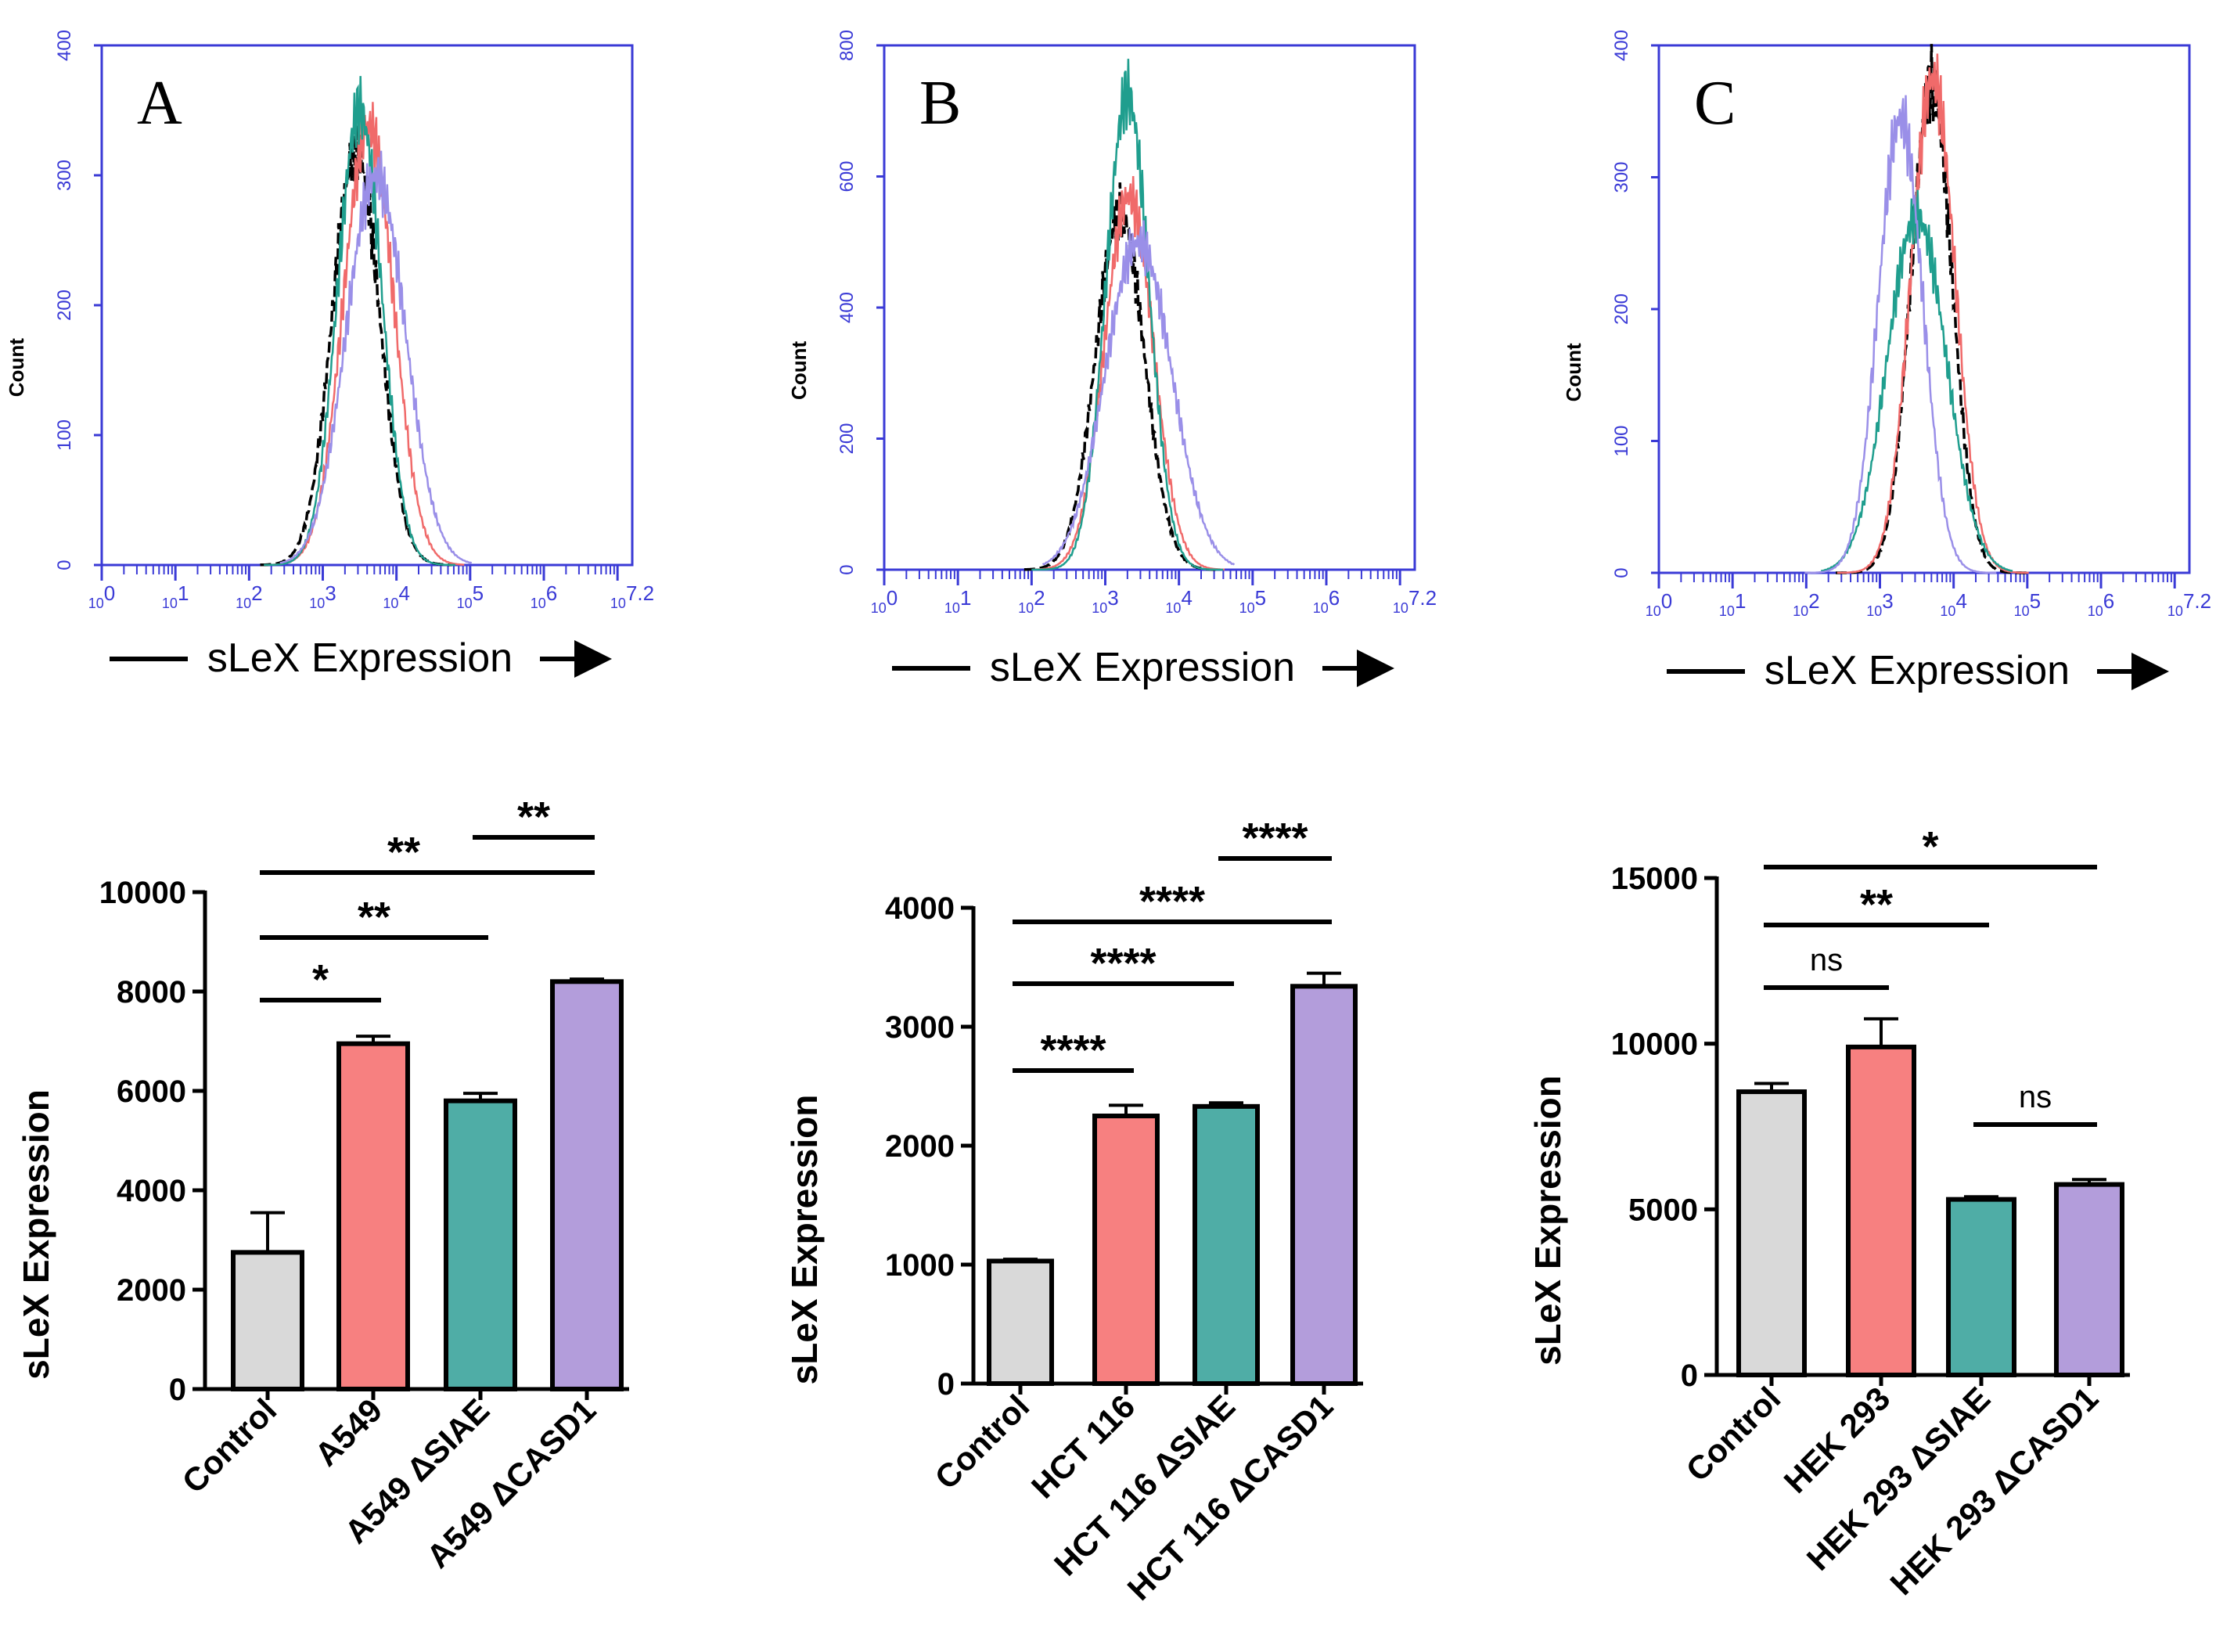 The image size is (2234, 1652). I want to click on y-tick-label: 8000, so click(152, 992).